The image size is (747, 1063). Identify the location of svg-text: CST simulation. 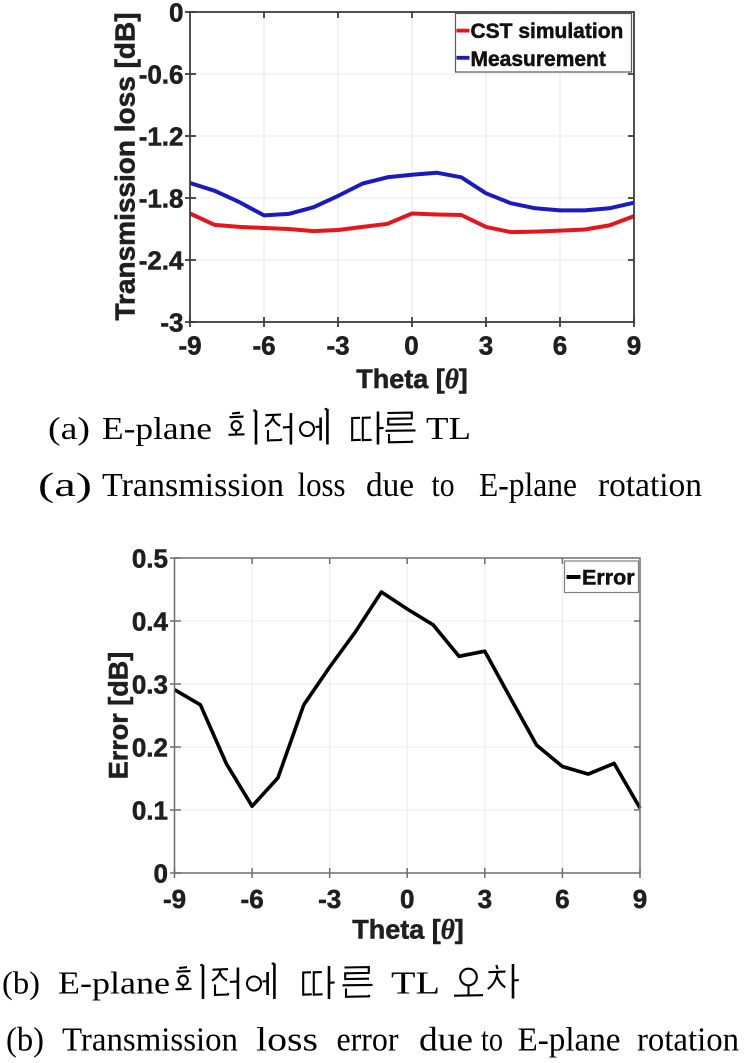
(547, 31).